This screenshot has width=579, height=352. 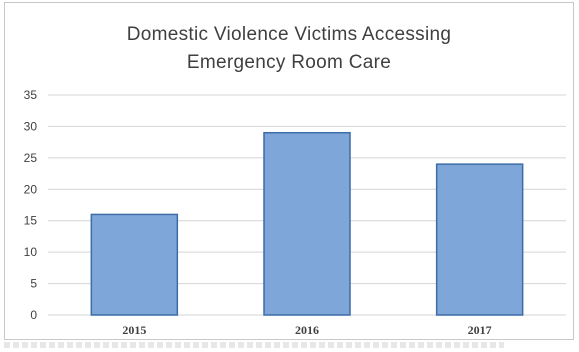 I want to click on chart-title-line-1: Domestic Violence Victims Accessing, so click(x=289, y=34).